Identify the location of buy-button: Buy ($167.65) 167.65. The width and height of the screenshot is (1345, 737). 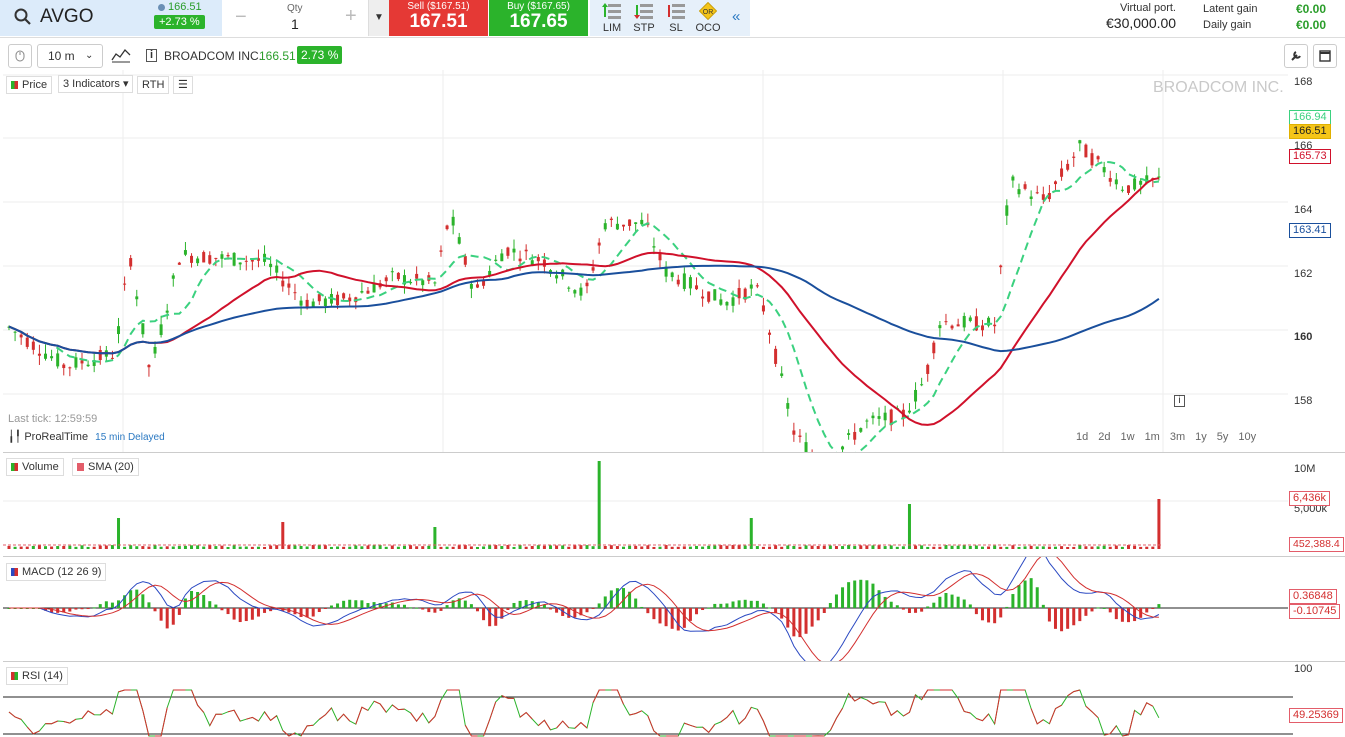
(538, 18).